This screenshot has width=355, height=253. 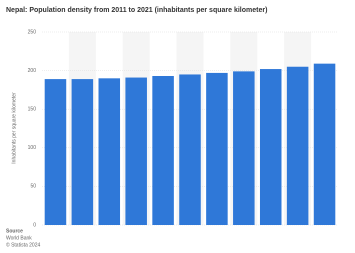 I want to click on y-axis-label: Inhabitants per square kilometer, so click(x=14, y=128).